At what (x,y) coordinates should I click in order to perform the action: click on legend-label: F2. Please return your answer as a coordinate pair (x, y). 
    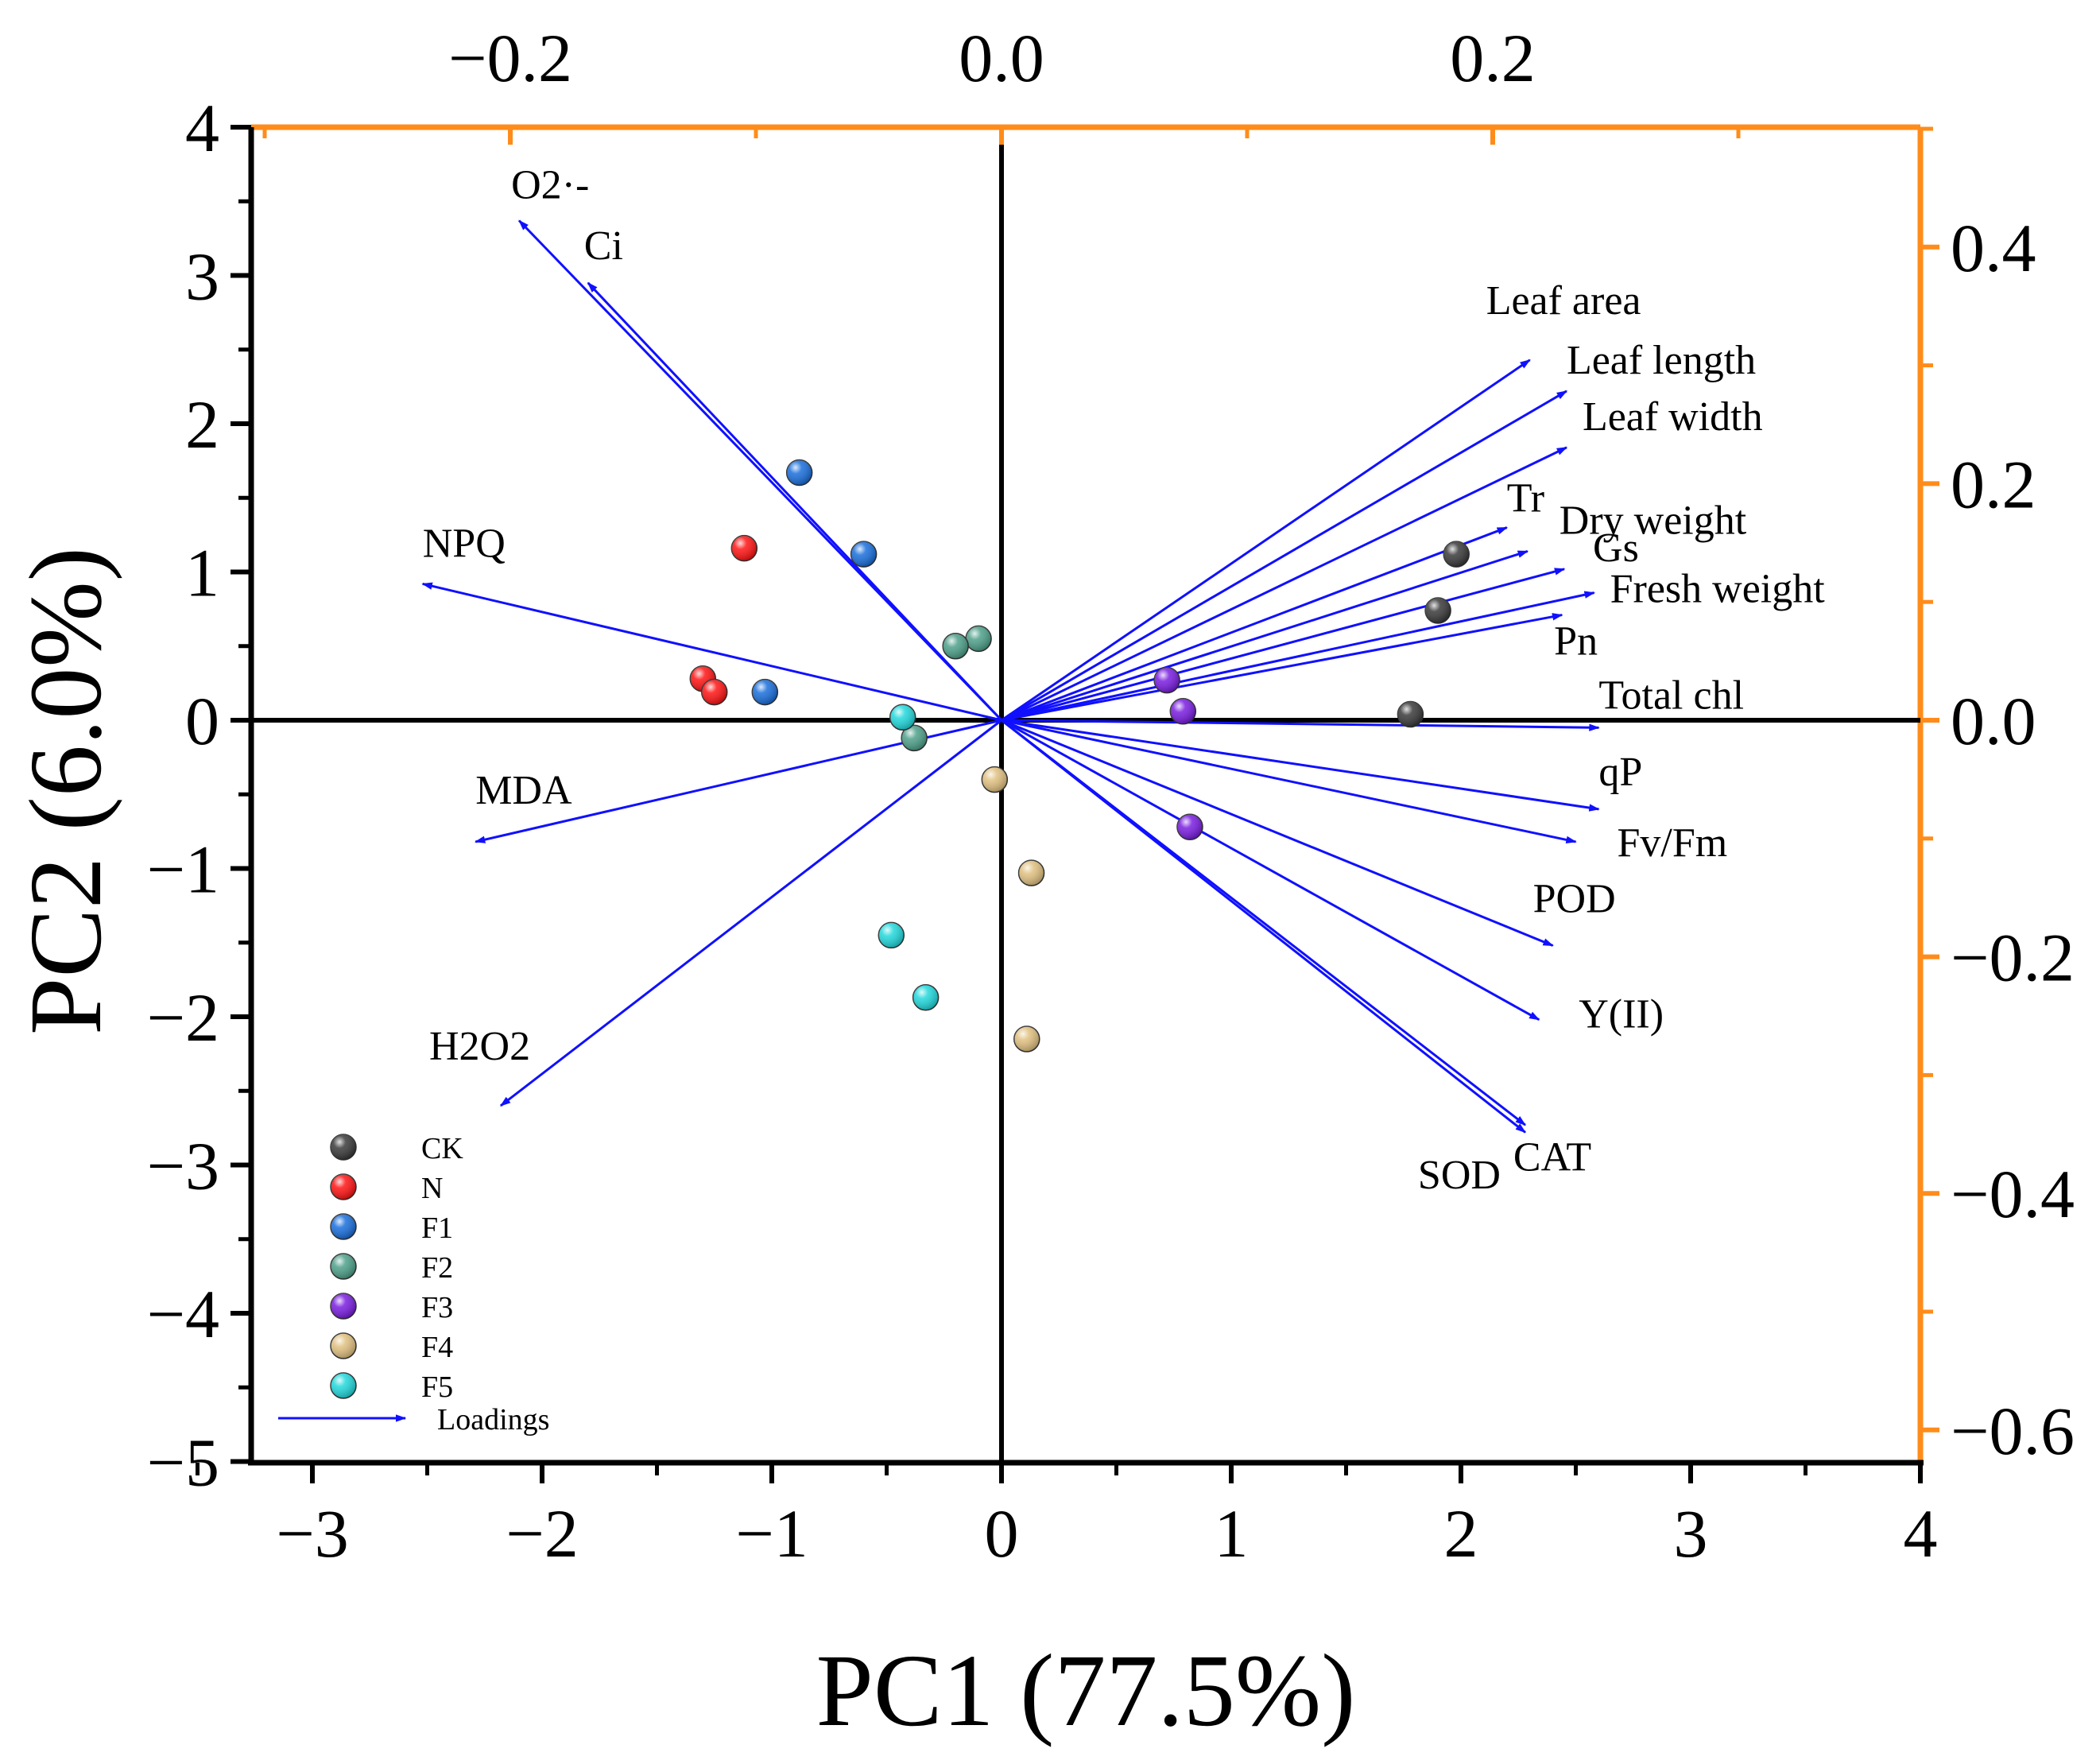
    Looking at the image, I should click on (437, 1268).